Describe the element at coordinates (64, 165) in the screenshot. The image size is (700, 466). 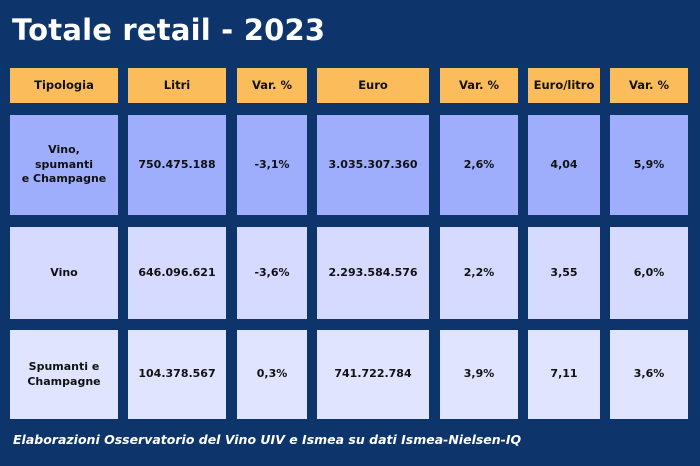
I see `table-cell-tipologia: Vino, spumanti e Champagne` at that location.